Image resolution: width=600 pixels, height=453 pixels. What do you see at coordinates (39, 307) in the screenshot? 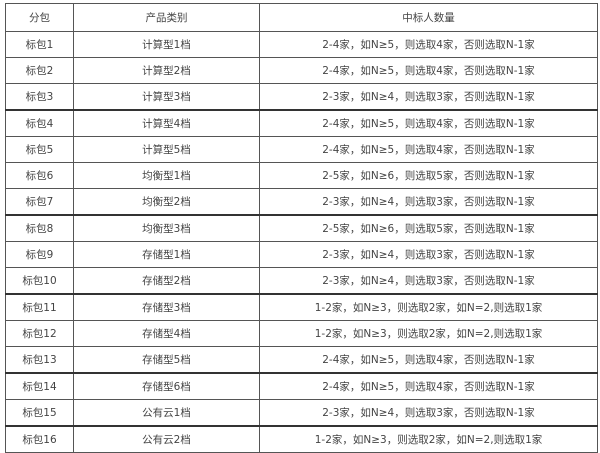
I see `package-cell: 标包11` at bounding box center [39, 307].